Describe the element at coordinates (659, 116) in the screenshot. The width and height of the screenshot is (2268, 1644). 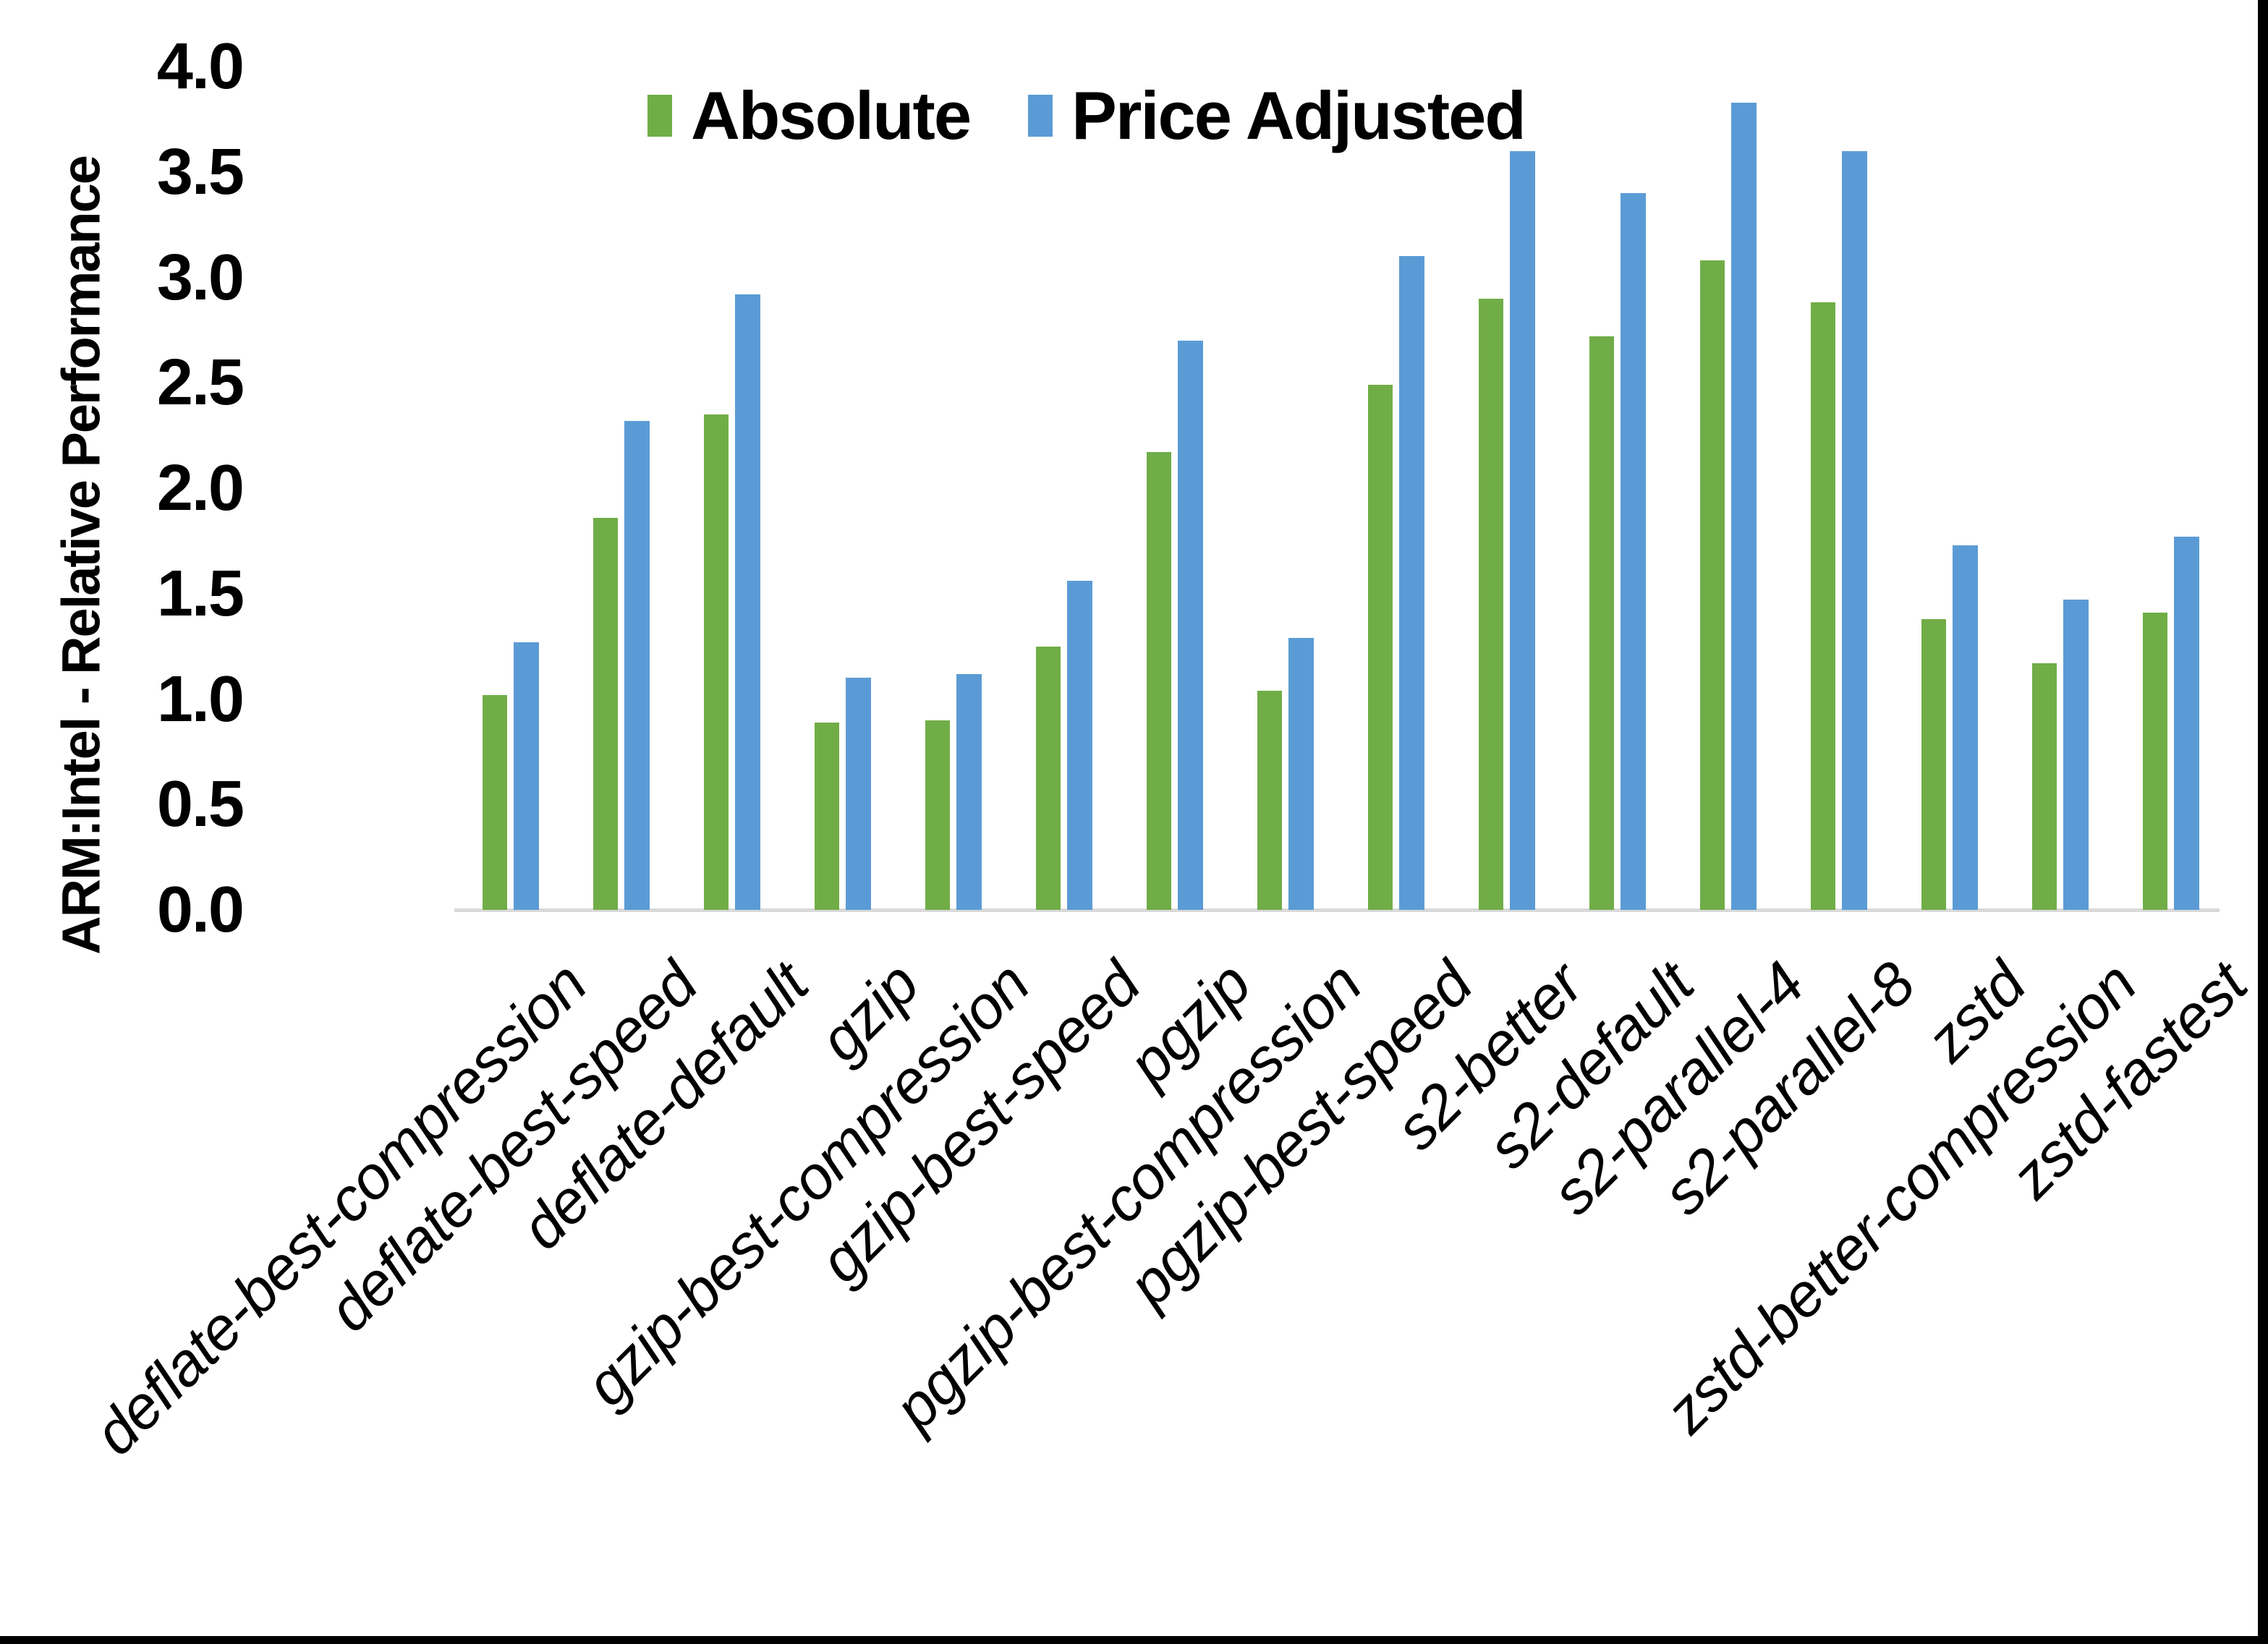
I see `absolute-series-swatch-icon` at that location.